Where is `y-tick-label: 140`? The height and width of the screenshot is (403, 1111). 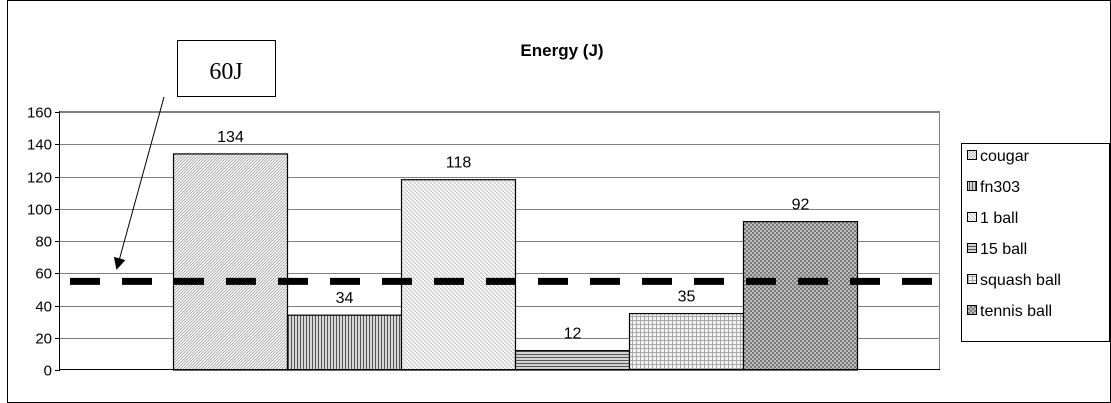 y-tick-label: 140 is located at coordinates (39, 145).